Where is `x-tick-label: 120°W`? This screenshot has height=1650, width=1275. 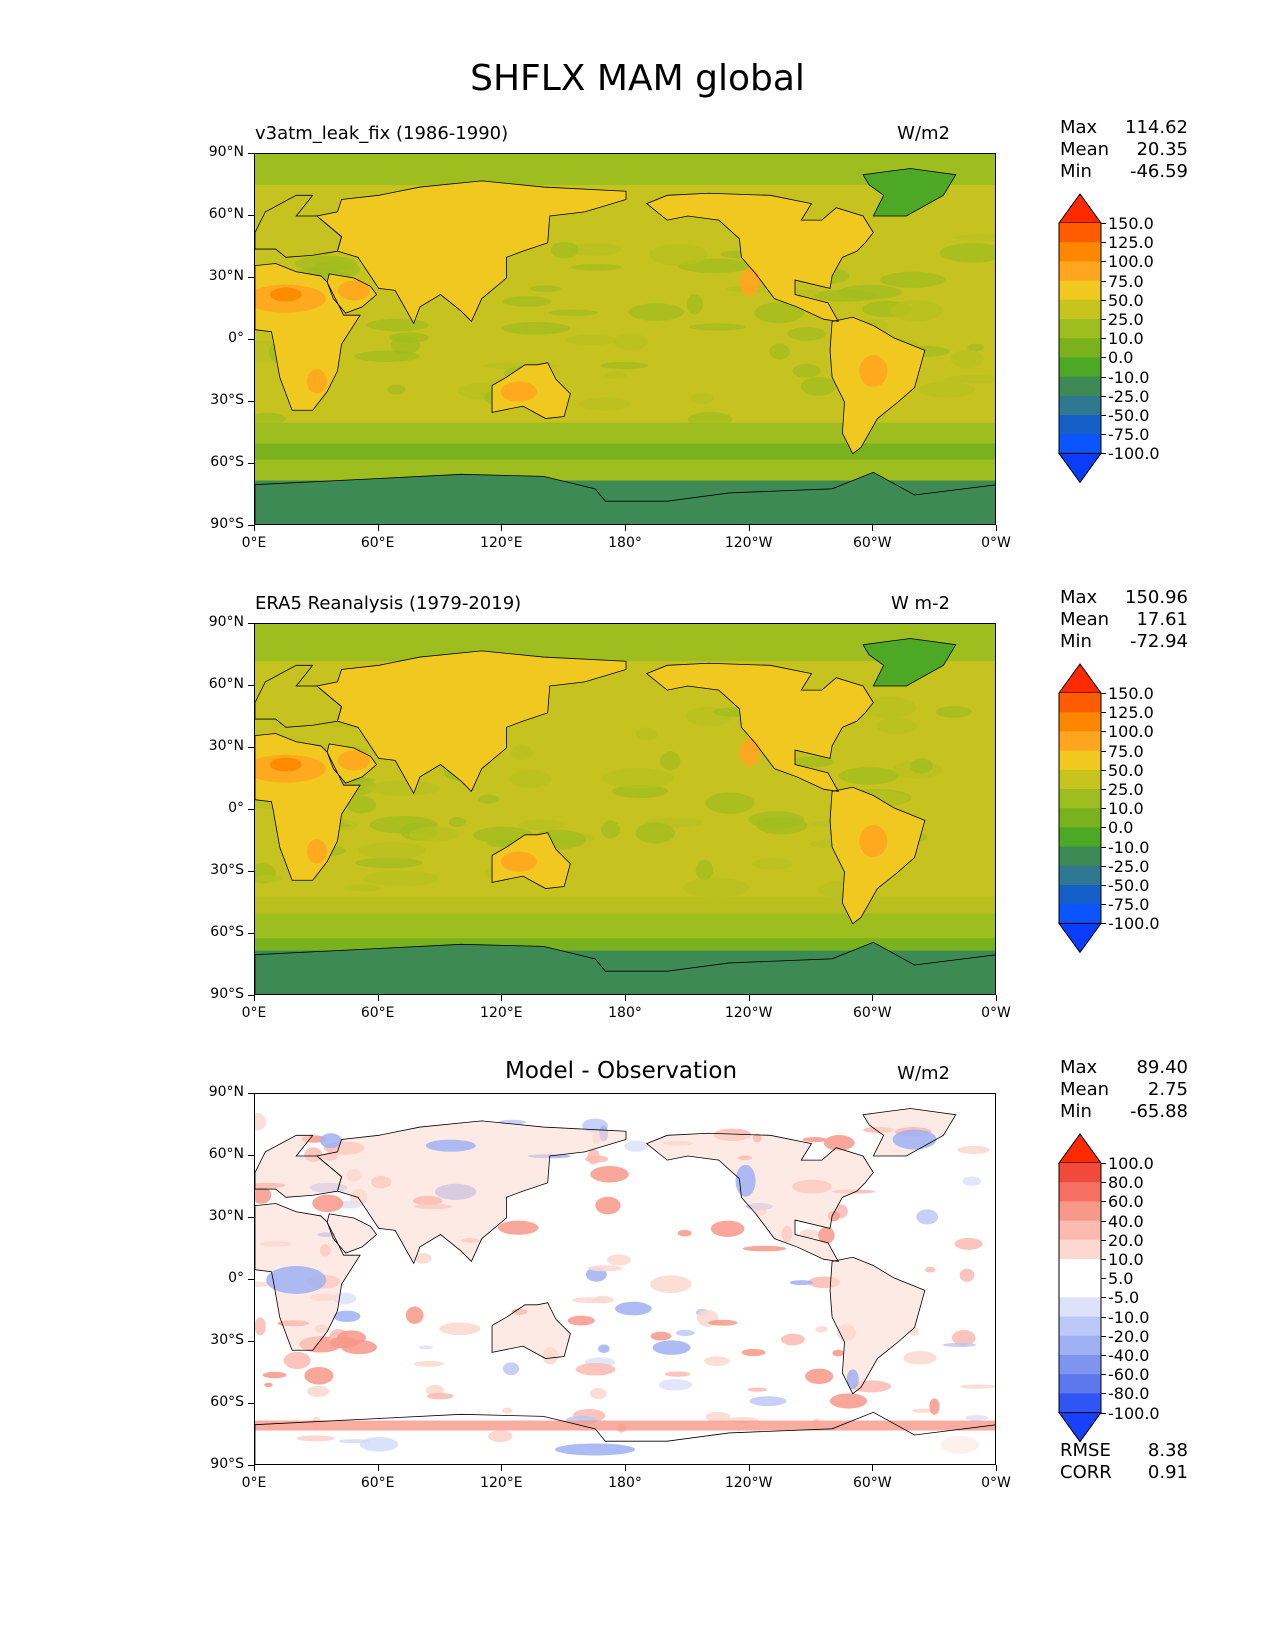 x-tick-label: 120°W is located at coordinates (748, 543).